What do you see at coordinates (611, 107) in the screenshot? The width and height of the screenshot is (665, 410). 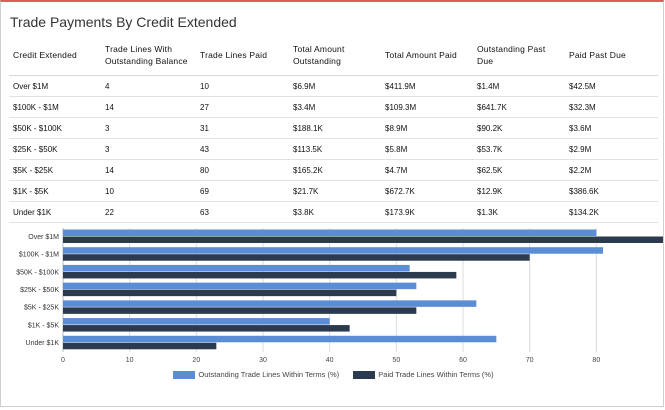 I see `table-cell: $32.3M` at bounding box center [611, 107].